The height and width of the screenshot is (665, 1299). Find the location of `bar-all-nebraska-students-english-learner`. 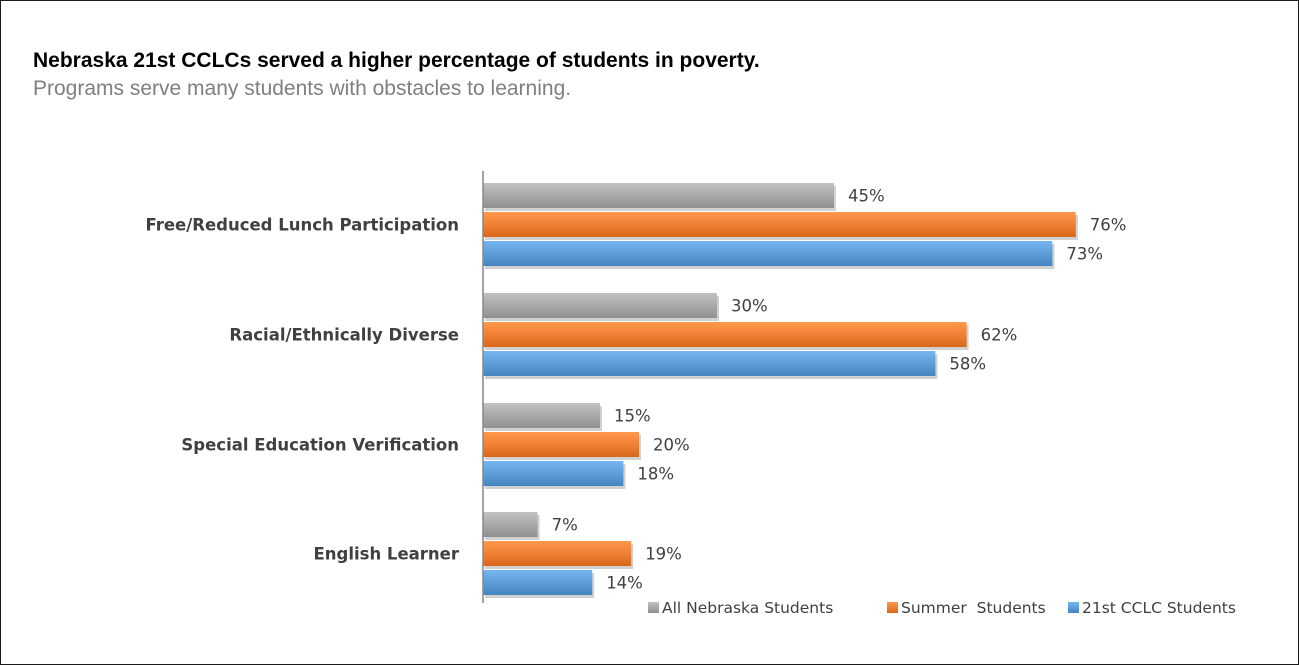

bar-all-nebraska-students-english-learner is located at coordinates (510, 524).